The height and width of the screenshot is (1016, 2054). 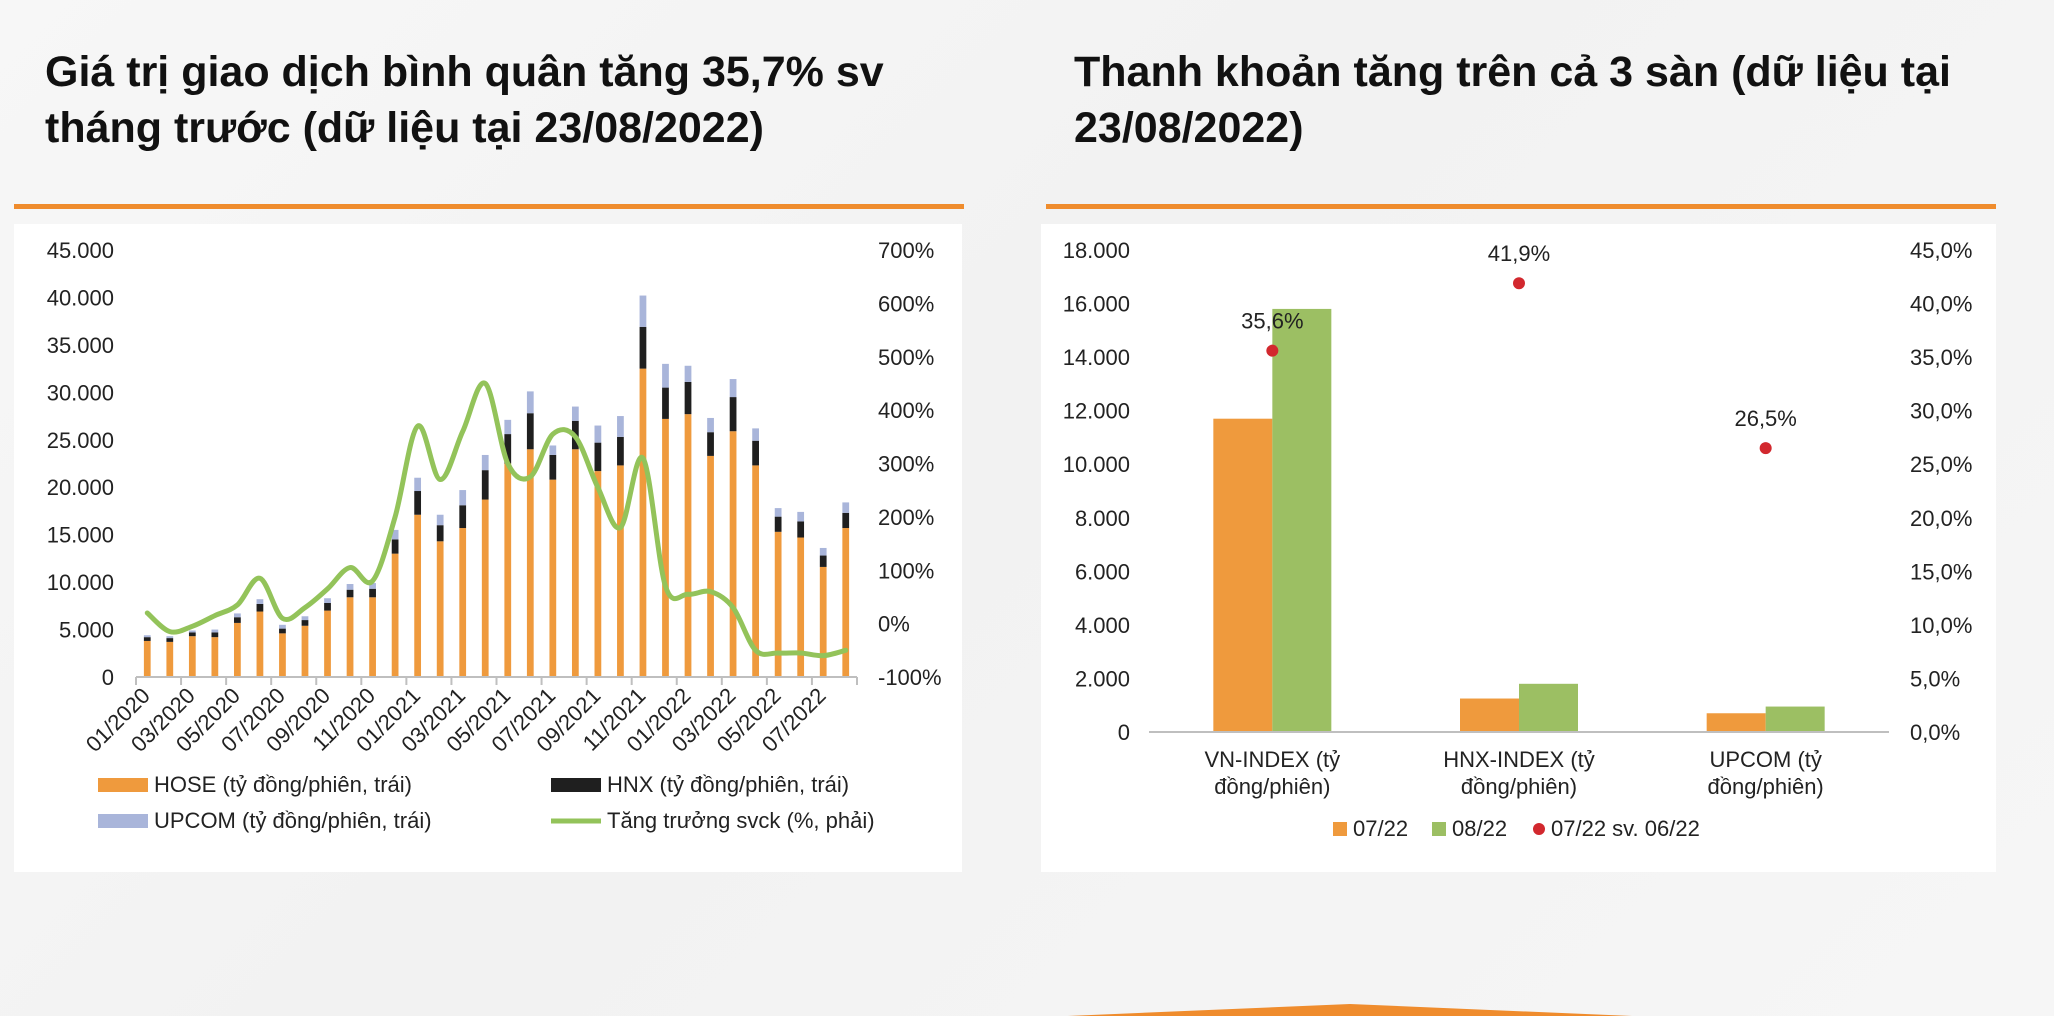 What do you see at coordinates (1380, 828) in the screenshot?
I see `legend-07-22-label: 07/22` at bounding box center [1380, 828].